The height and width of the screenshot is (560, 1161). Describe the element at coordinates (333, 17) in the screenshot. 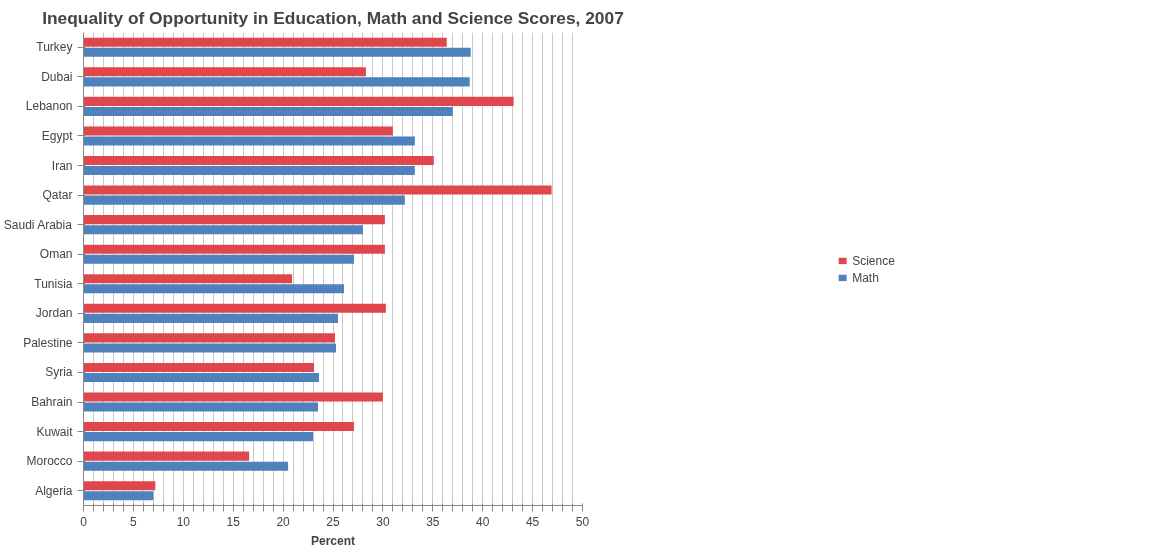

I see `chart-title: Inequality of Opportunity in Education, Math and Science Scores, 2007` at that location.